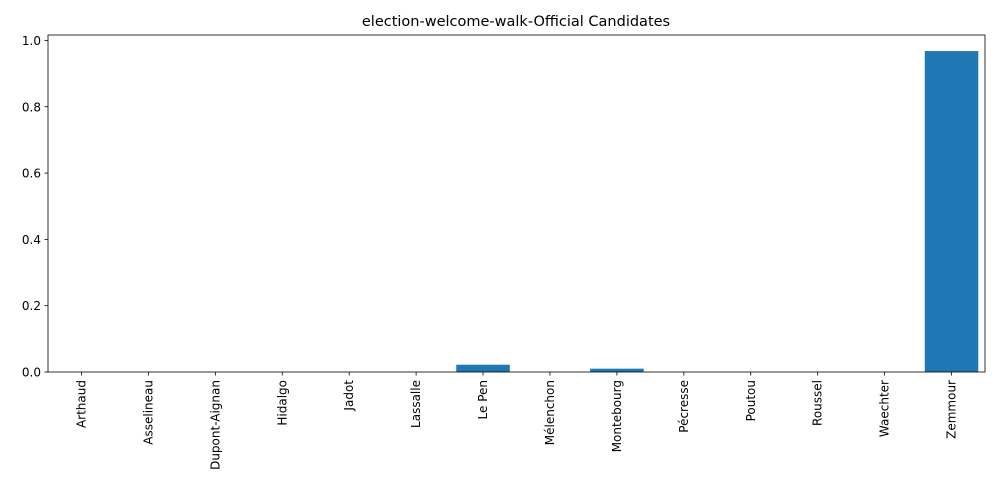 The image size is (1000, 500). What do you see at coordinates (215, 425) in the screenshot?
I see `x-tick-label: Dupont-Aignan` at bounding box center [215, 425].